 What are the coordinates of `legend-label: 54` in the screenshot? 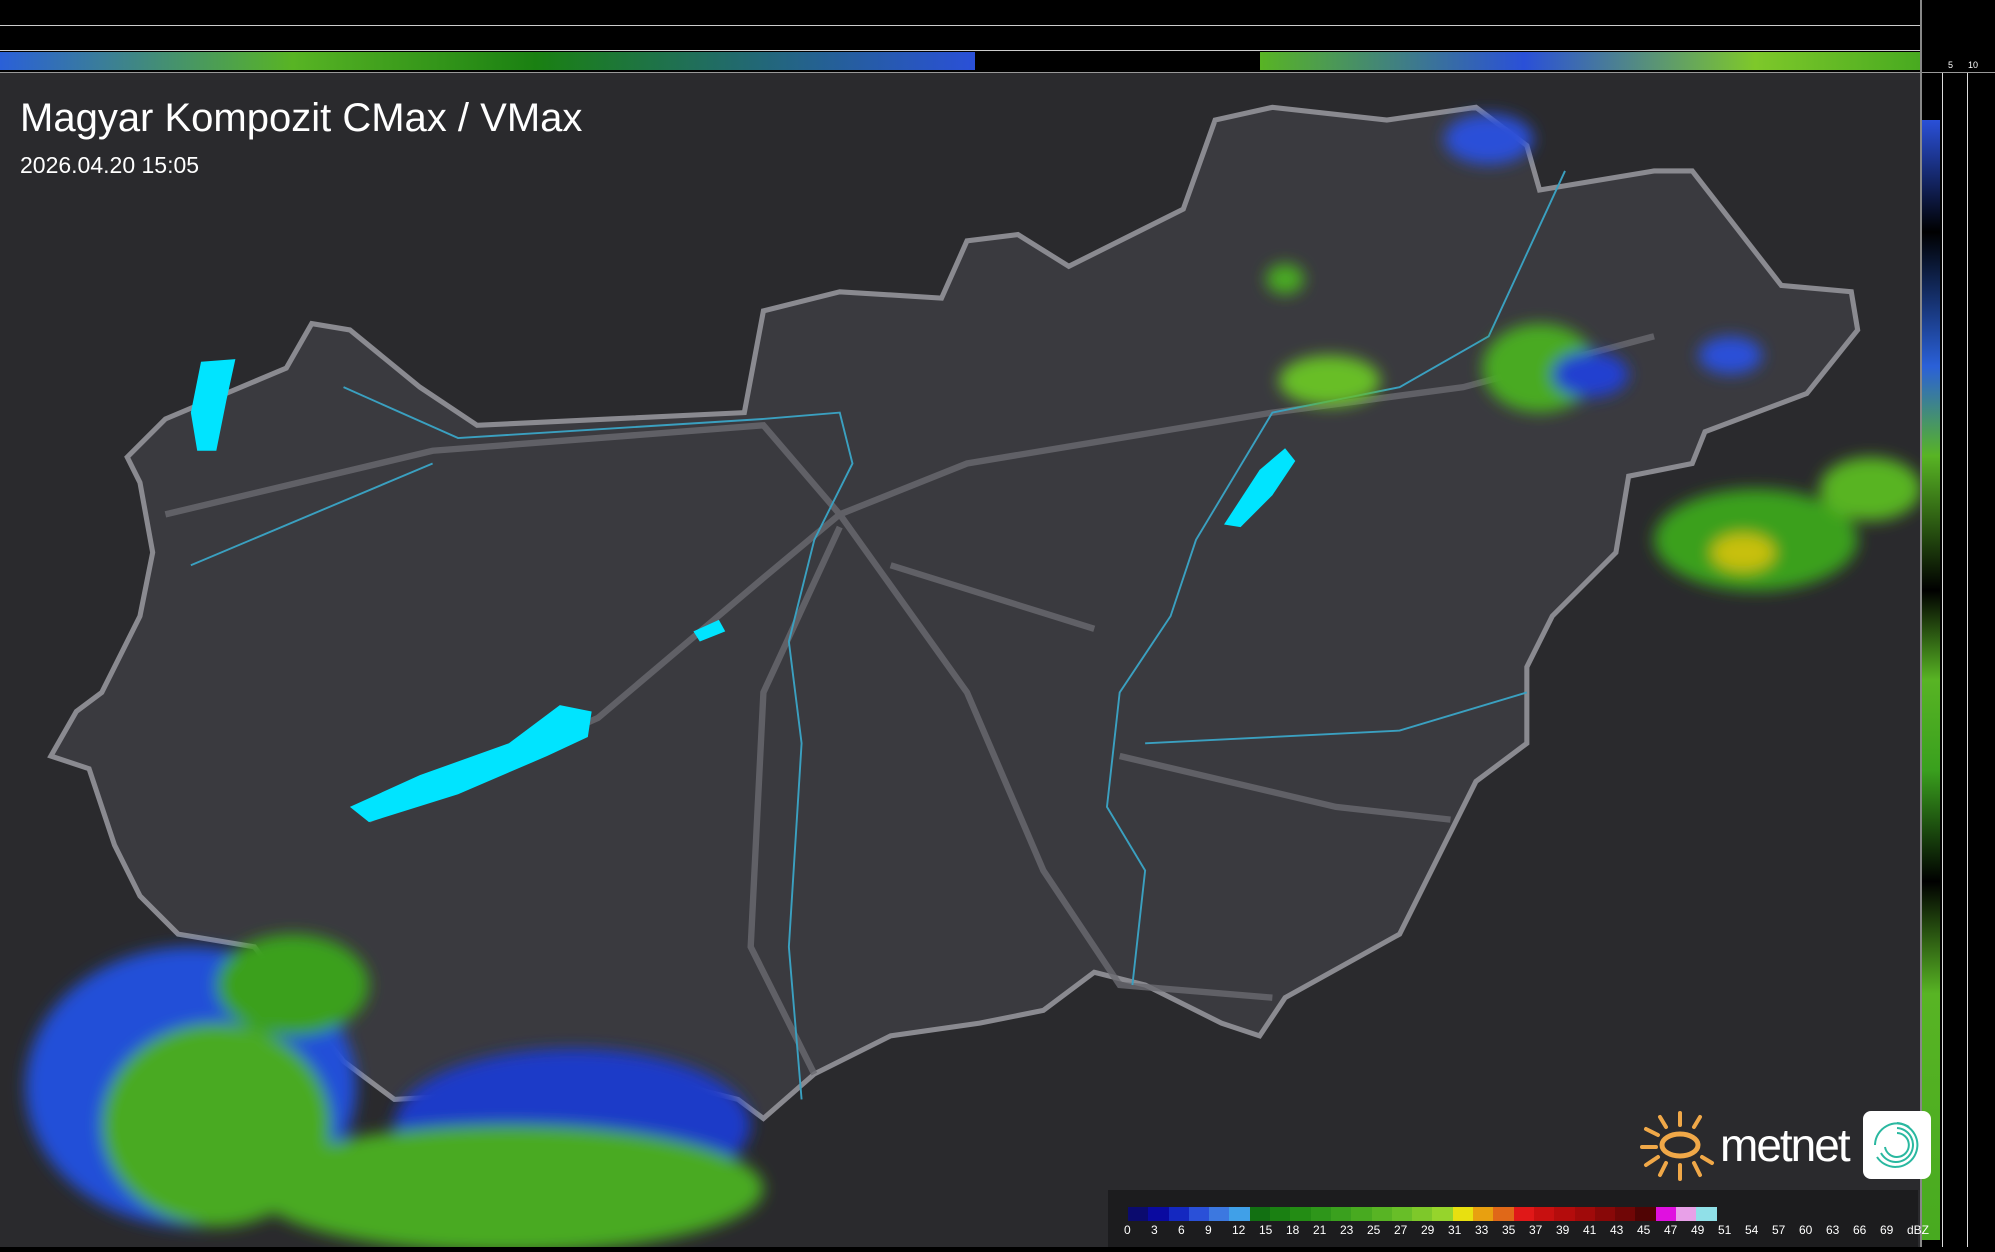 It's located at (1752, 1230).